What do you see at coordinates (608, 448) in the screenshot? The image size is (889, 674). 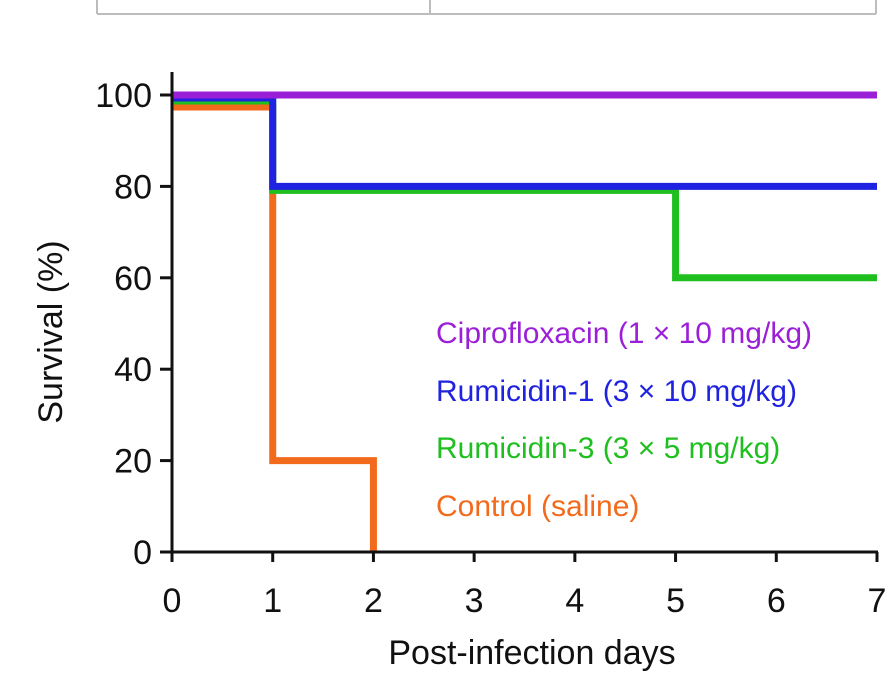 I see `legend-entry-3: Rumicidin-3 (3 × 5 mg/kg)` at bounding box center [608, 448].